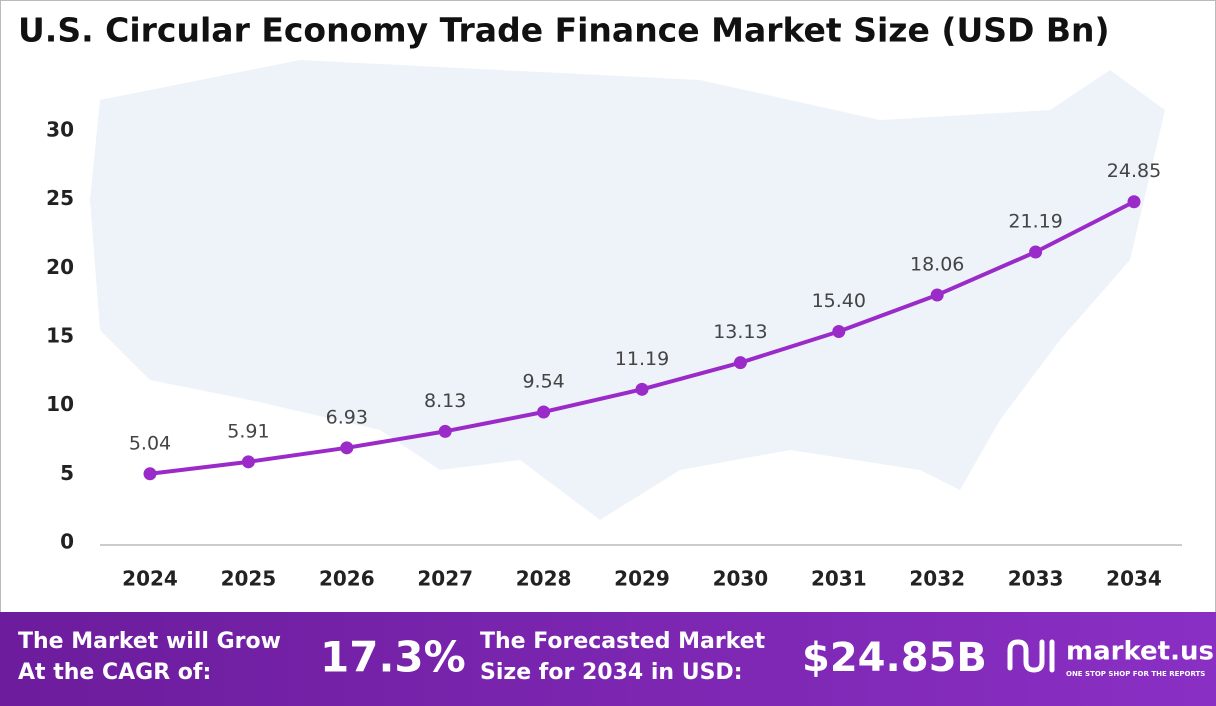 The height and width of the screenshot is (706, 1216). What do you see at coordinates (1134, 579) in the screenshot?
I see `x-tick-label: 2034` at bounding box center [1134, 579].